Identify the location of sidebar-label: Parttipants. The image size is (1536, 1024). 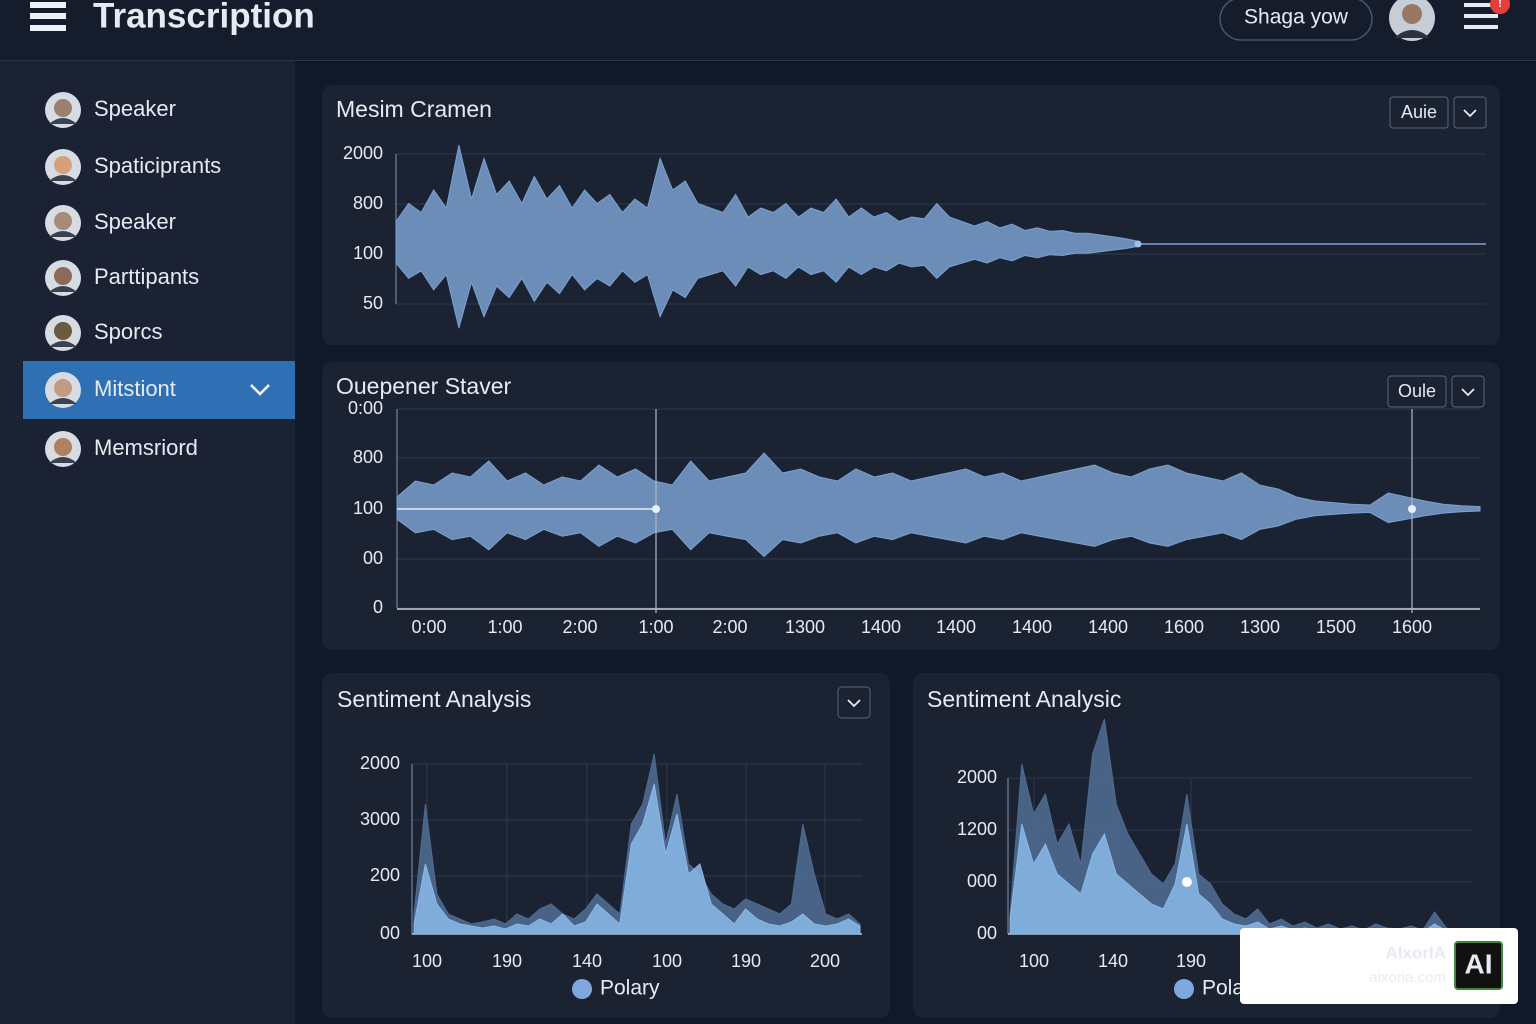
(146, 276).